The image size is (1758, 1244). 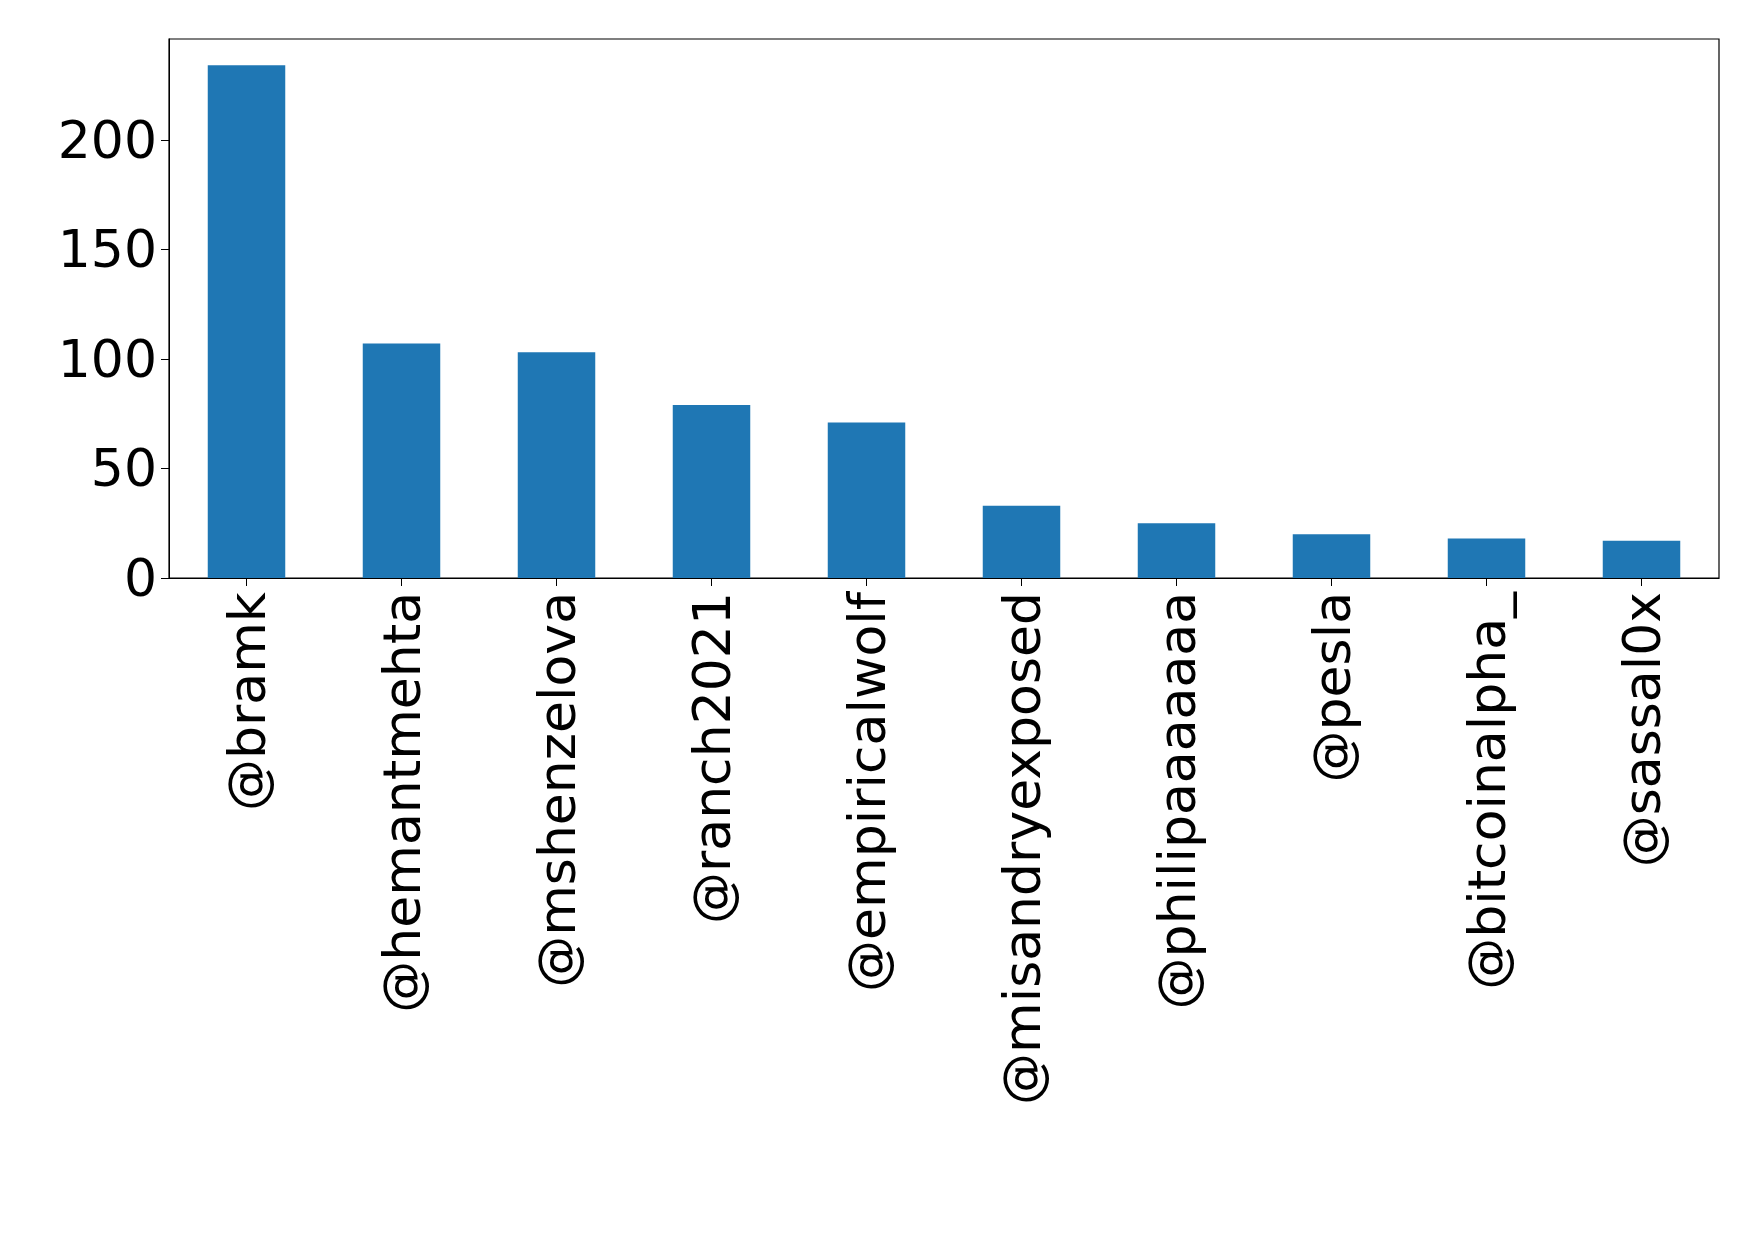 I want to click on x-tick-label: @philipaaaaaaa, so click(x=1176, y=801).